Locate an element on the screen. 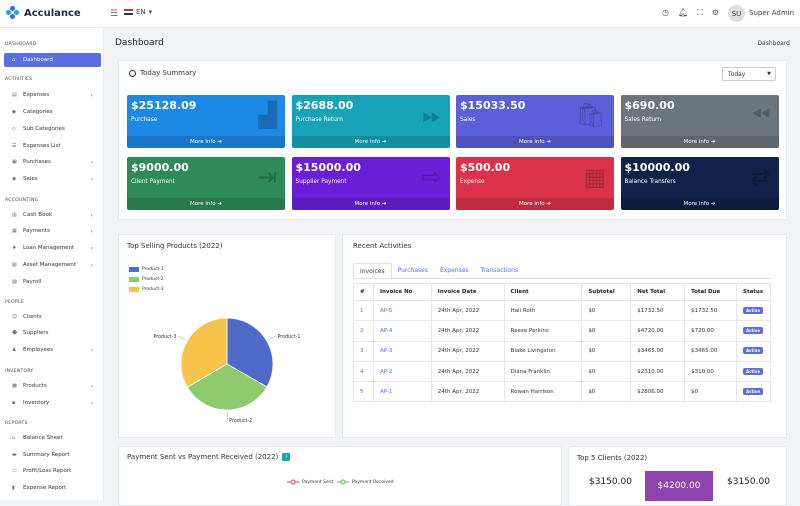 This screenshot has height=506, width=800. row-index: 2 is located at coordinates (364, 331).